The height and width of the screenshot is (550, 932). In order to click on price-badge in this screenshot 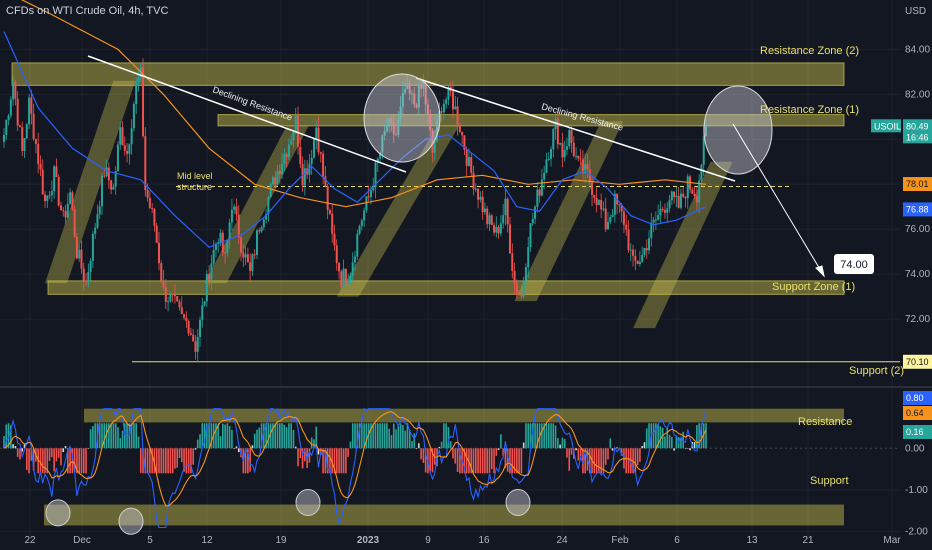, I will do `click(917, 184)`.